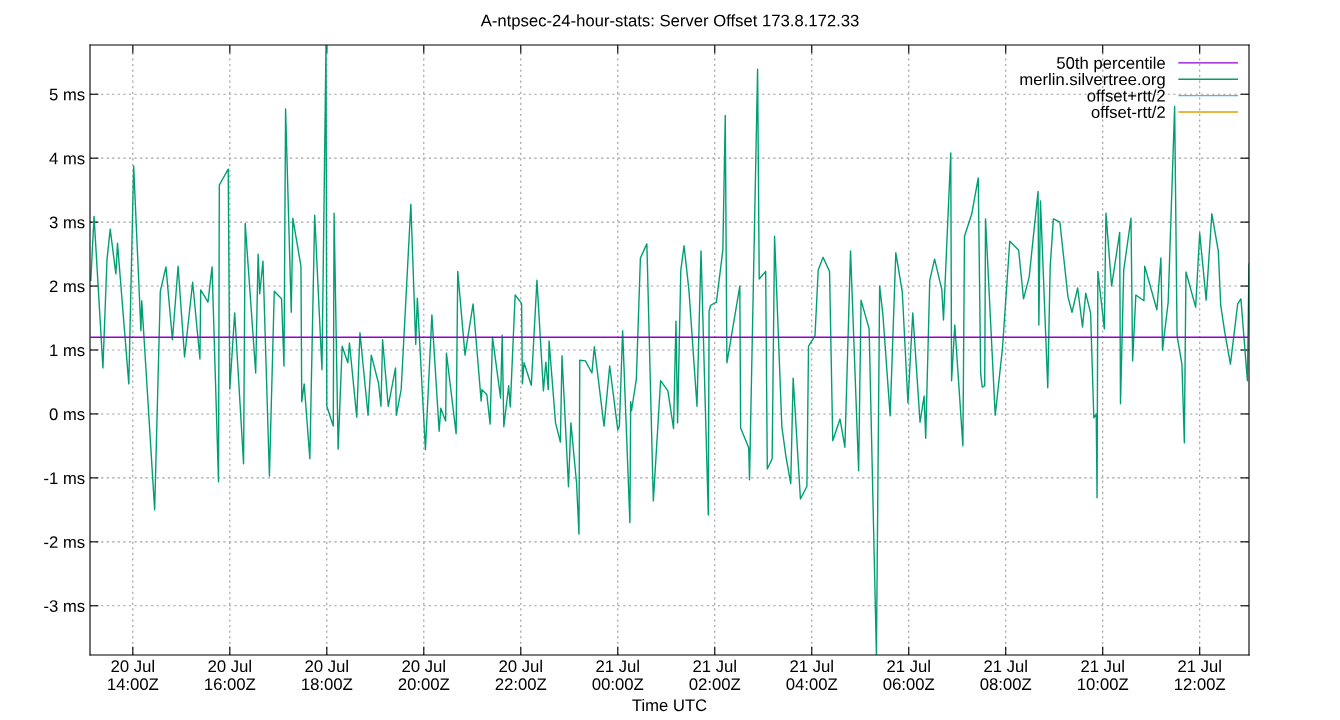 The height and width of the screenshot is (720, 1340). What do you see at coordinates (1128, 112) in the screenshot?
I see `legend-label: offset-rtt/2` at bounding box center [1128, 112].